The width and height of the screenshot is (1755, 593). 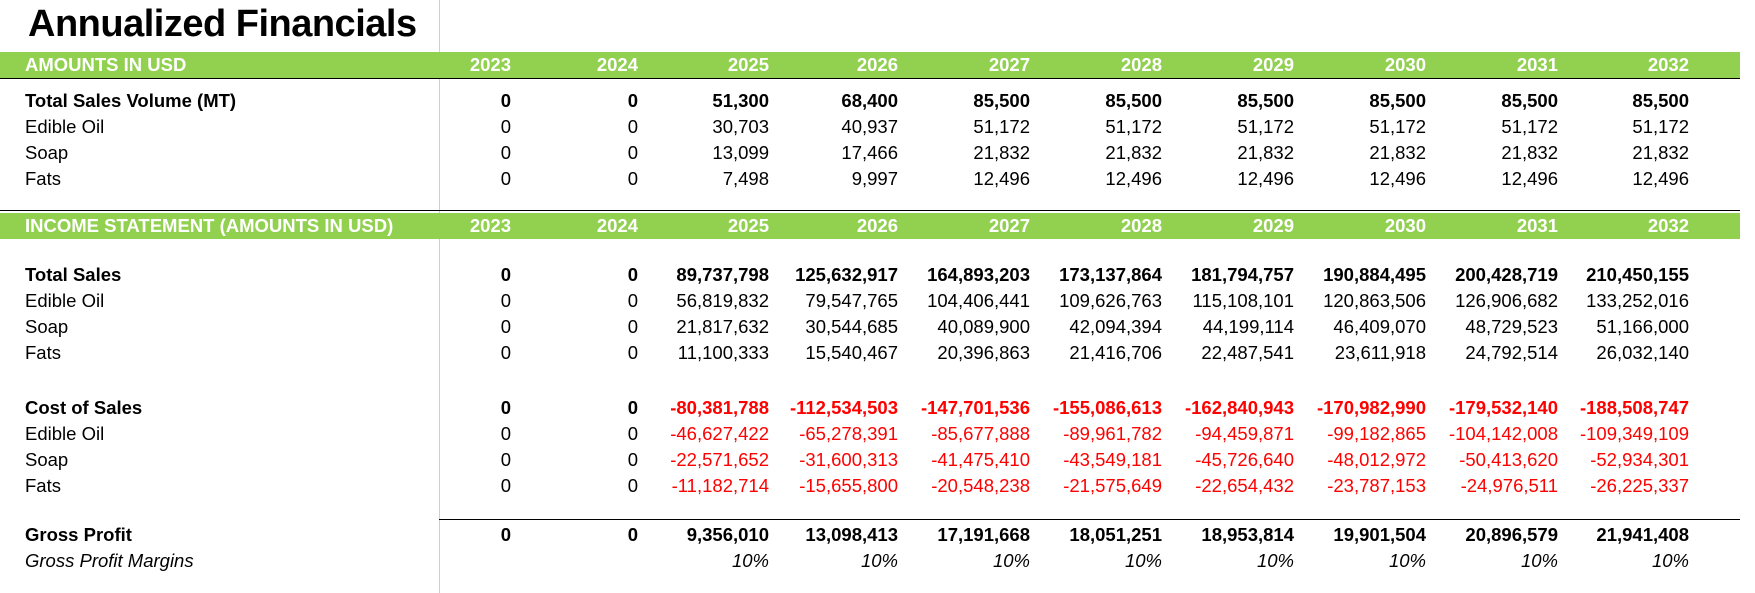 What do you see at coordinates (846, 274) in the screenshot?
I see `value-cell: 125,632,917` at bounding box center [846, 274].